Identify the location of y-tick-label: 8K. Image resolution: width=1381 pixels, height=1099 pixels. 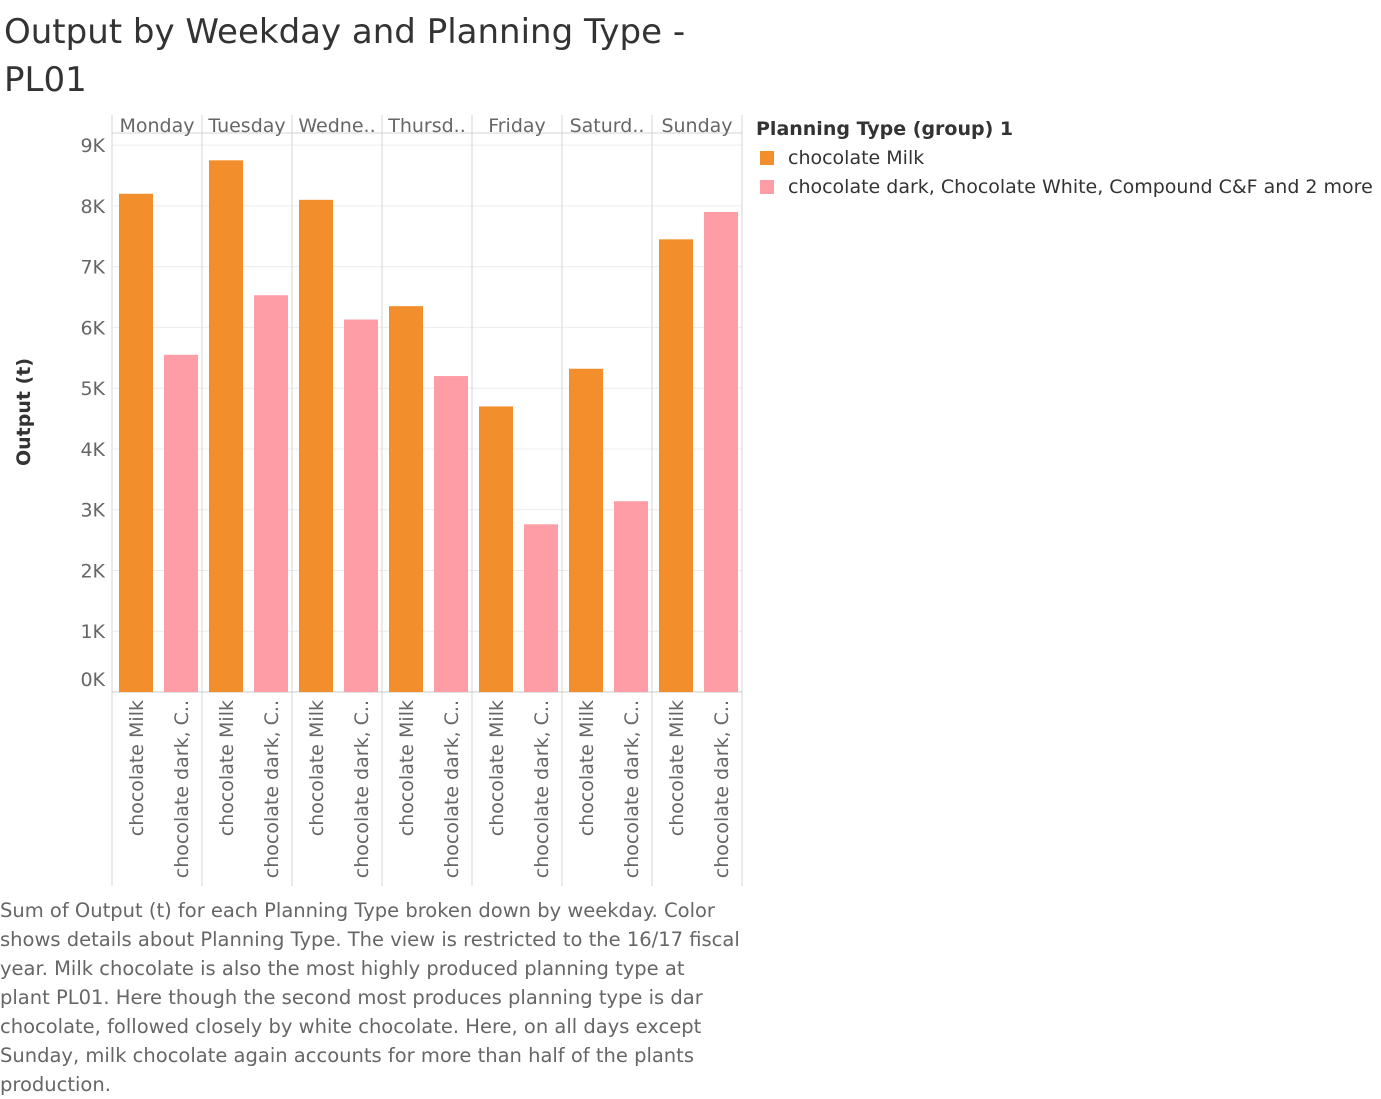
(92, 207).